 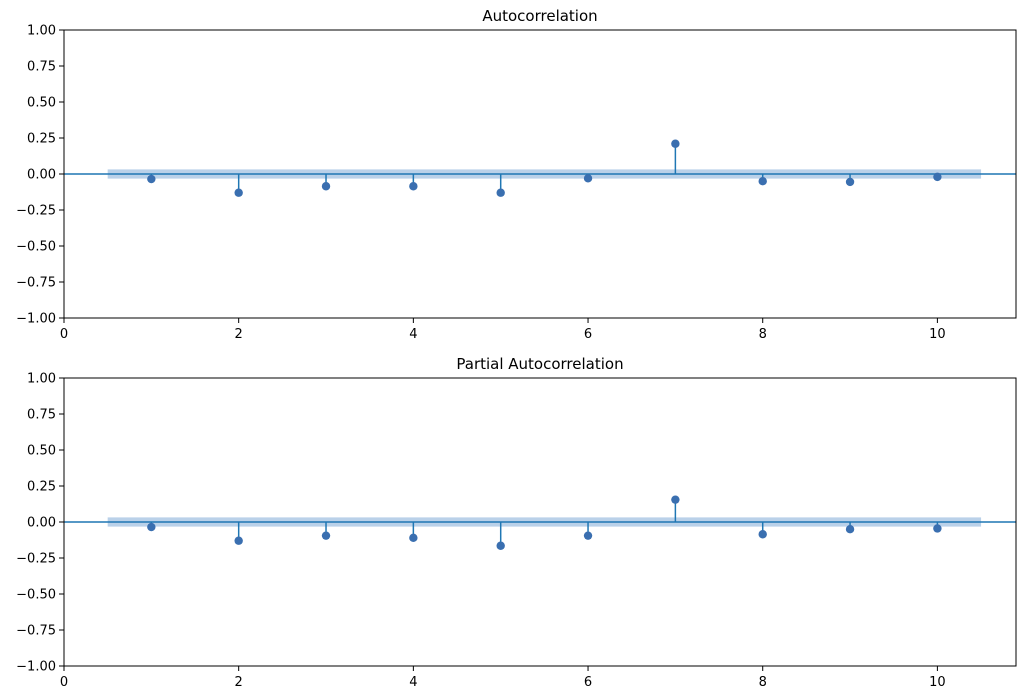 I want to click on acf-ytick-label: −1.00, so click(x=36, y=319).